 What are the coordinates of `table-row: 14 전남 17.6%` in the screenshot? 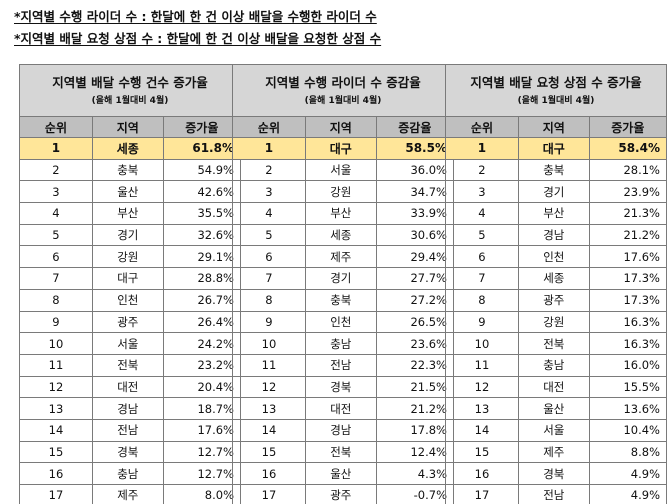 It's located at (130, 430).